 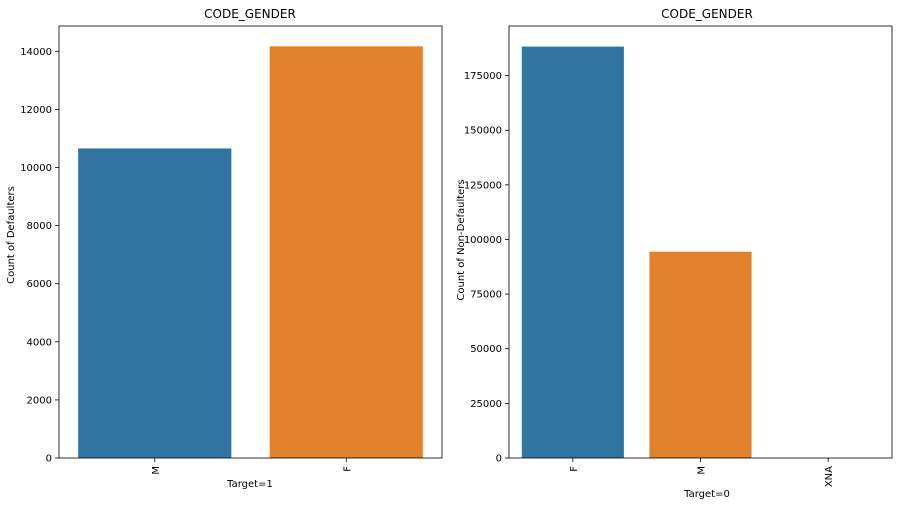 What do you see at coordinates (39, 284) in the screenshot?
I see `y-tick-label: 6000` at bounding box center [39, 284].